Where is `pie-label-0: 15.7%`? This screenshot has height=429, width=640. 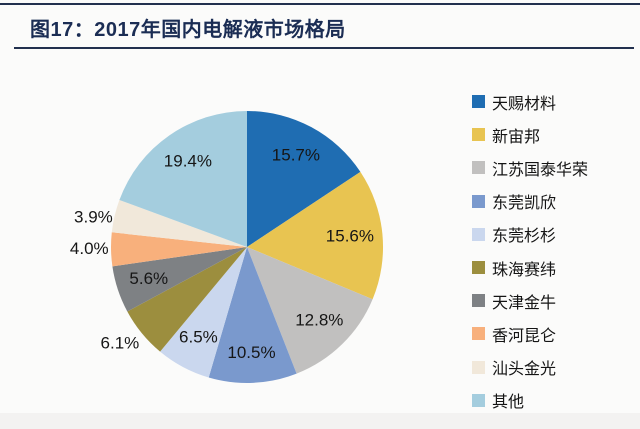 pie-label-0: 15.7% is located at coordinates (296, 154).